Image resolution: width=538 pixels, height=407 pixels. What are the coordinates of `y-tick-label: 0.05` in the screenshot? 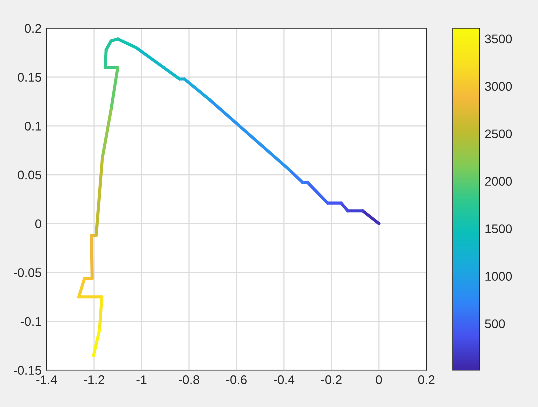 It's located at (30, 175).